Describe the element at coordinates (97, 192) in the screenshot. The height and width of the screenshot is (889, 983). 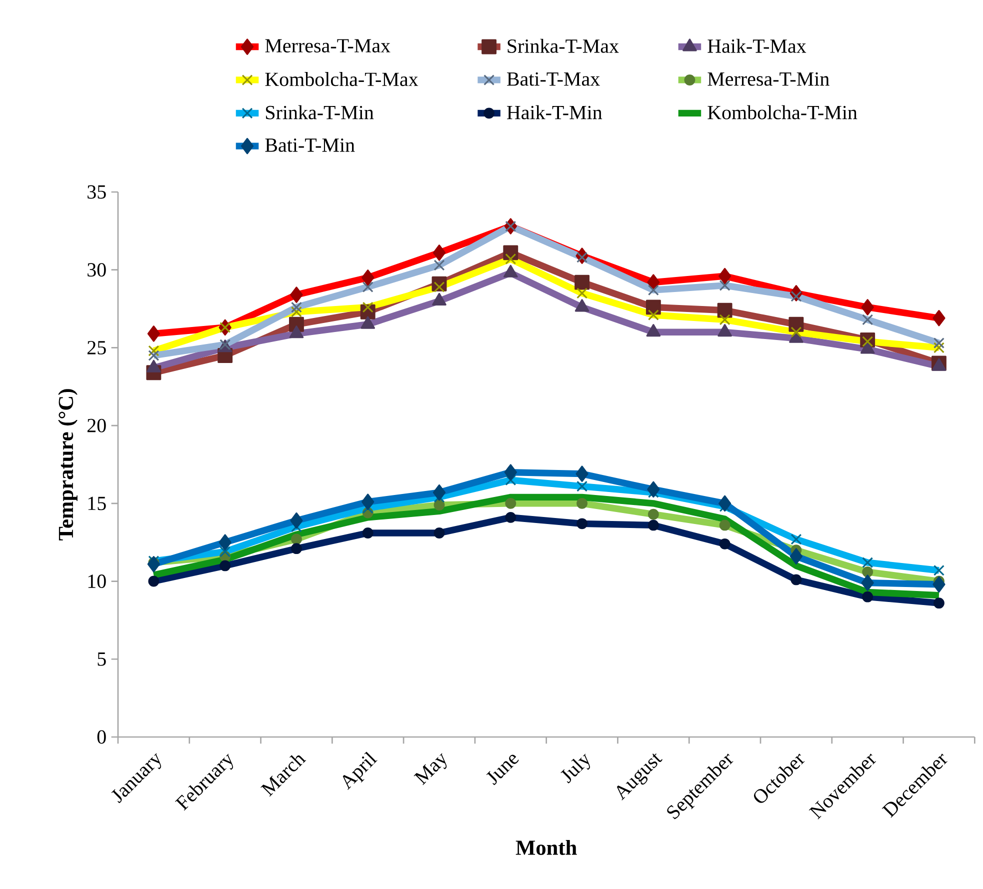
I see `y-tick-label: 35` at that location.